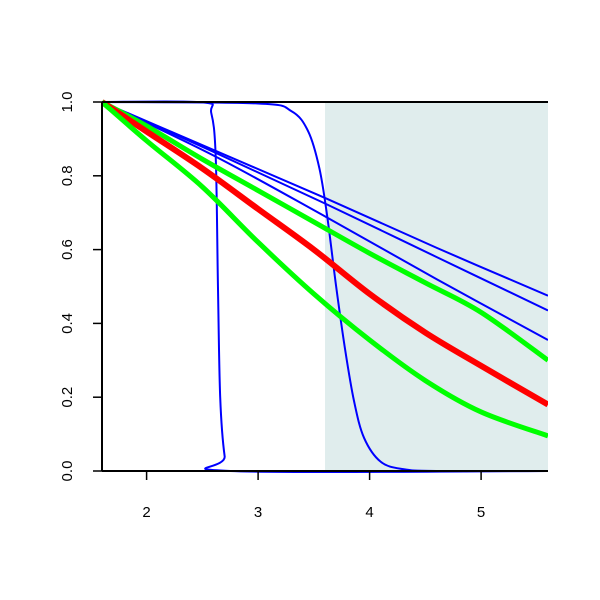  I want to click on y-tick-label-5: 1.0, so click(67, 102).